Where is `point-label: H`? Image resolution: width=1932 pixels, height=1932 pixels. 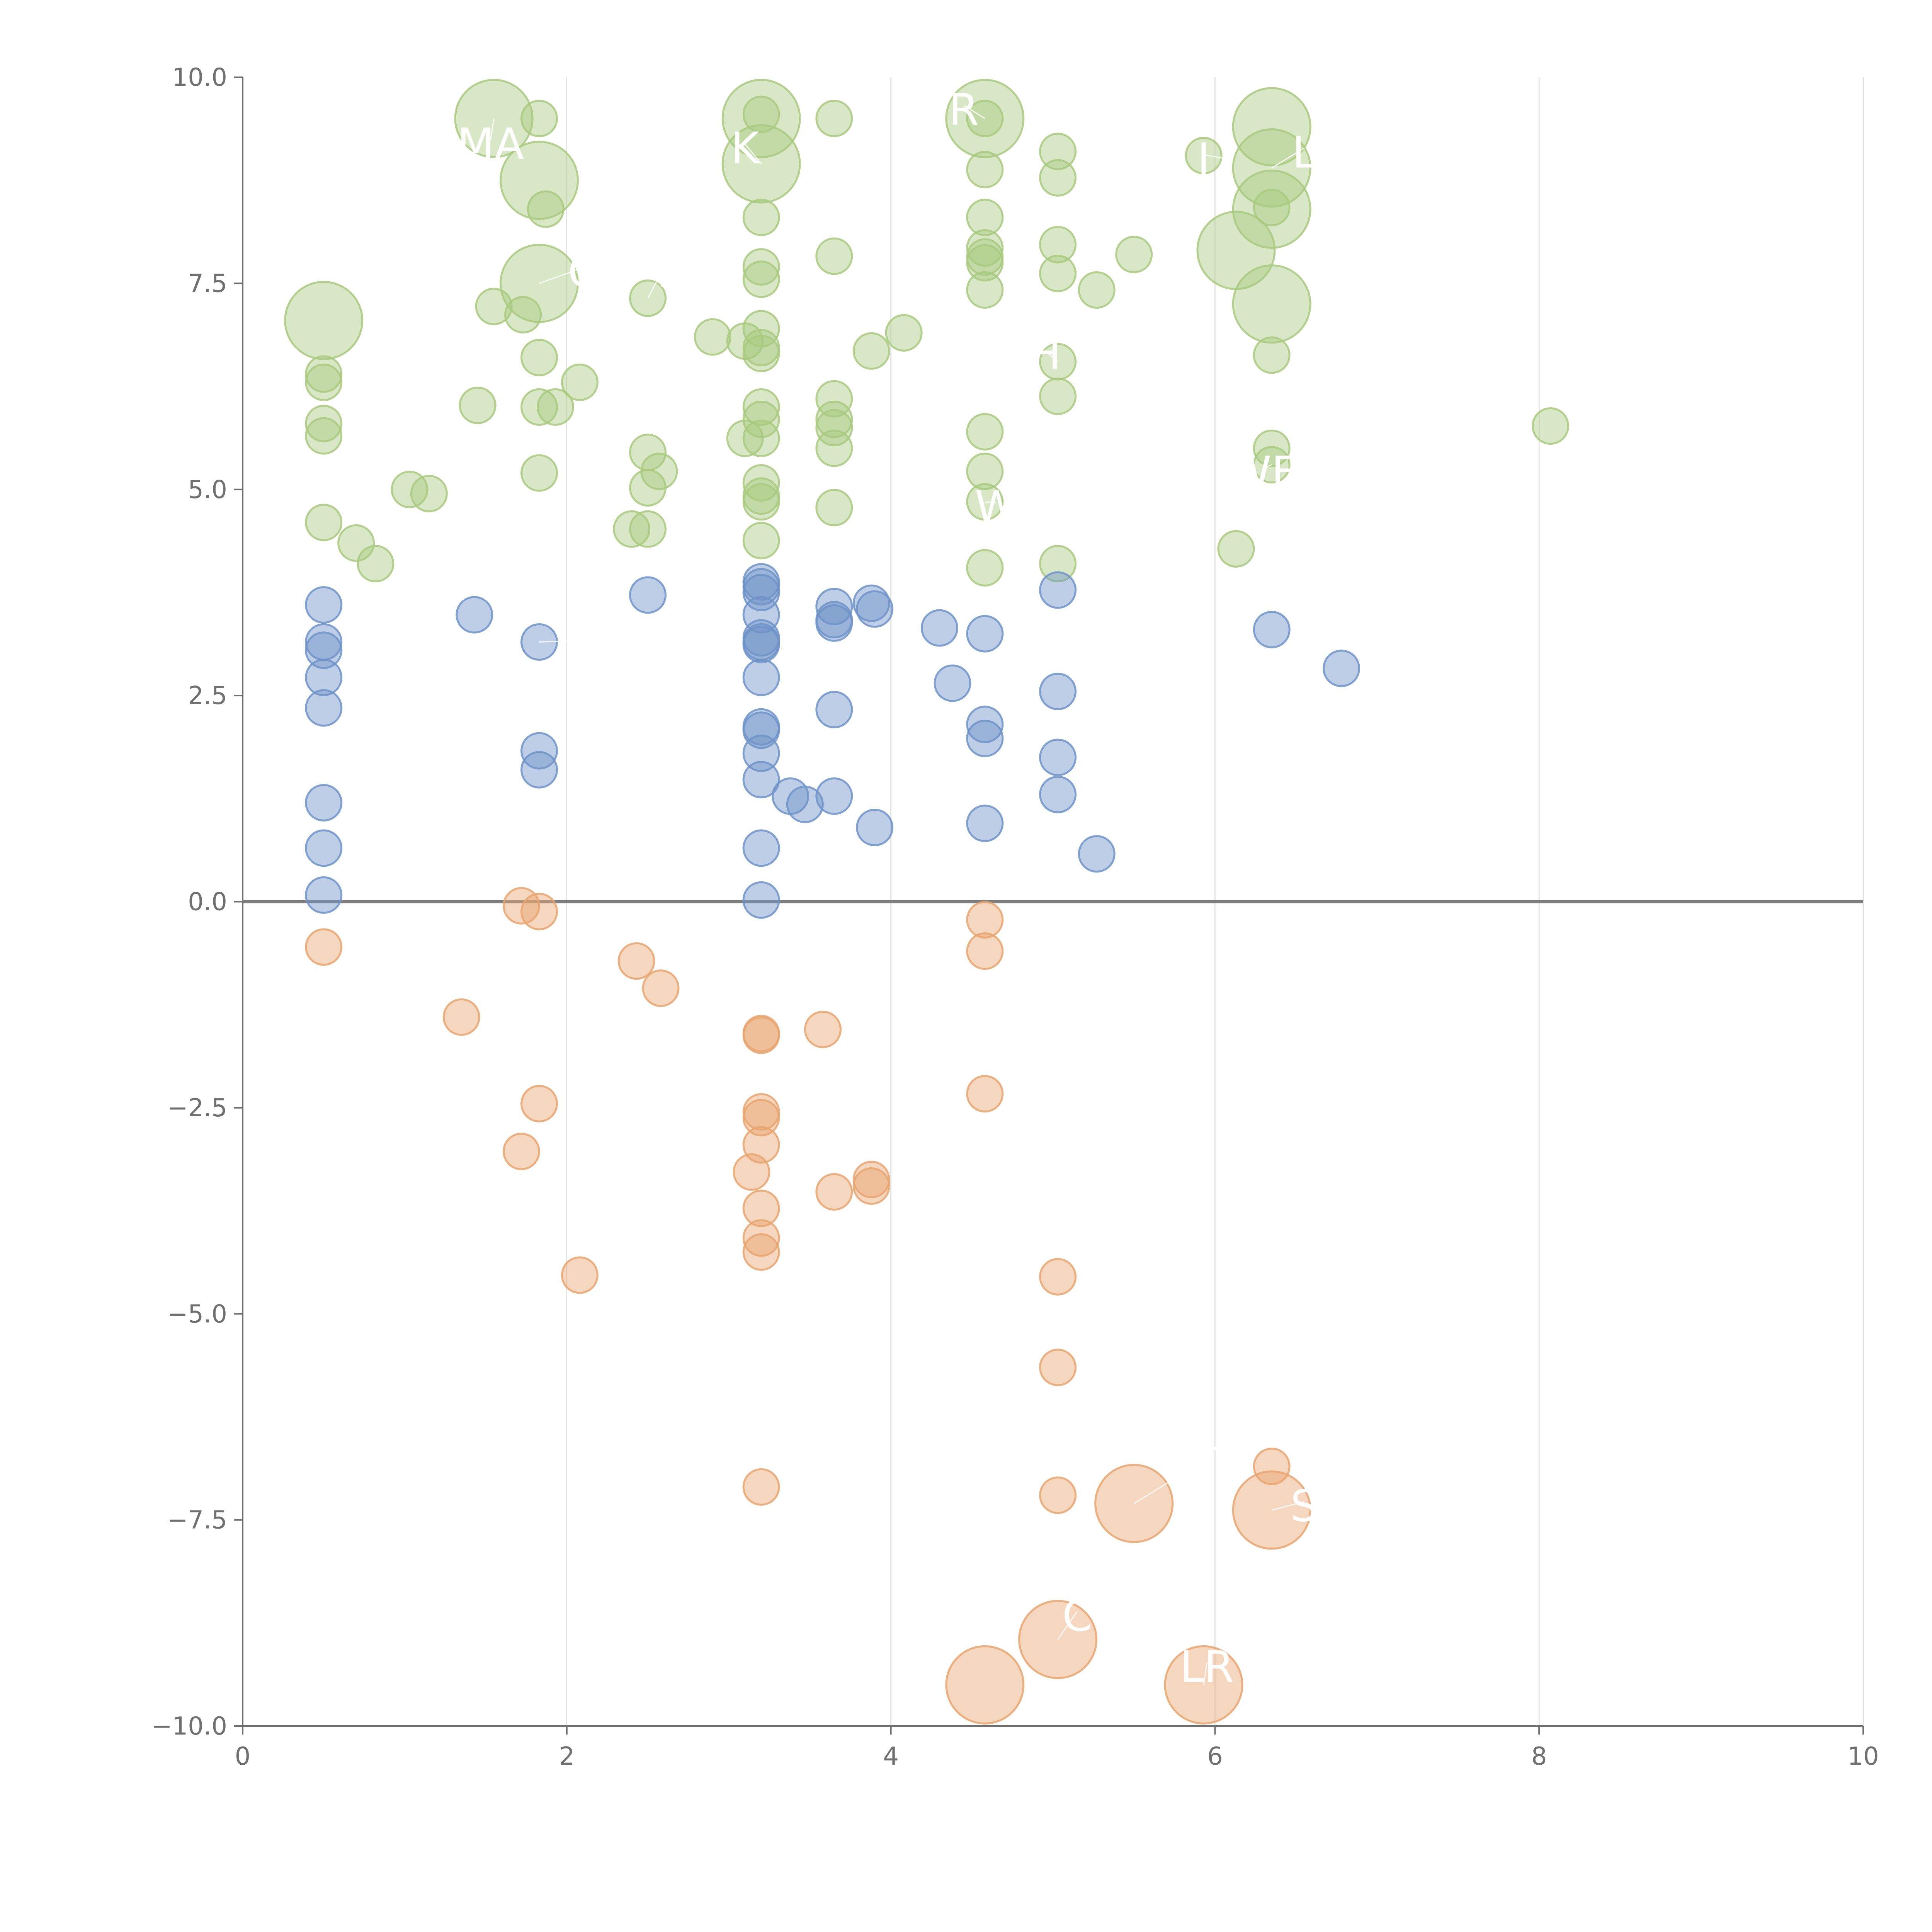
point-label: H is located at coordinates (1045, 355).